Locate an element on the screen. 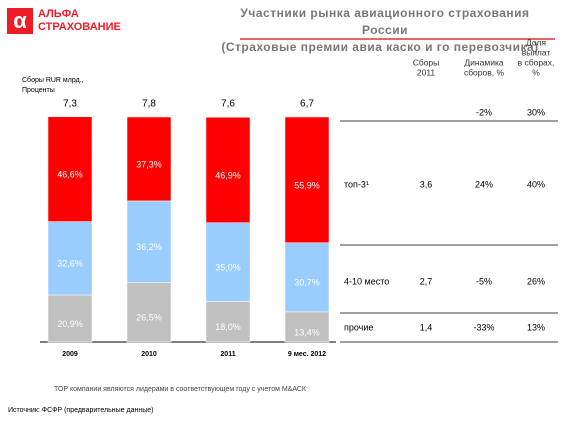 The width and height of the screenshot is (565, 423). value-label: 18,0% is located at coordinates (228, 327).